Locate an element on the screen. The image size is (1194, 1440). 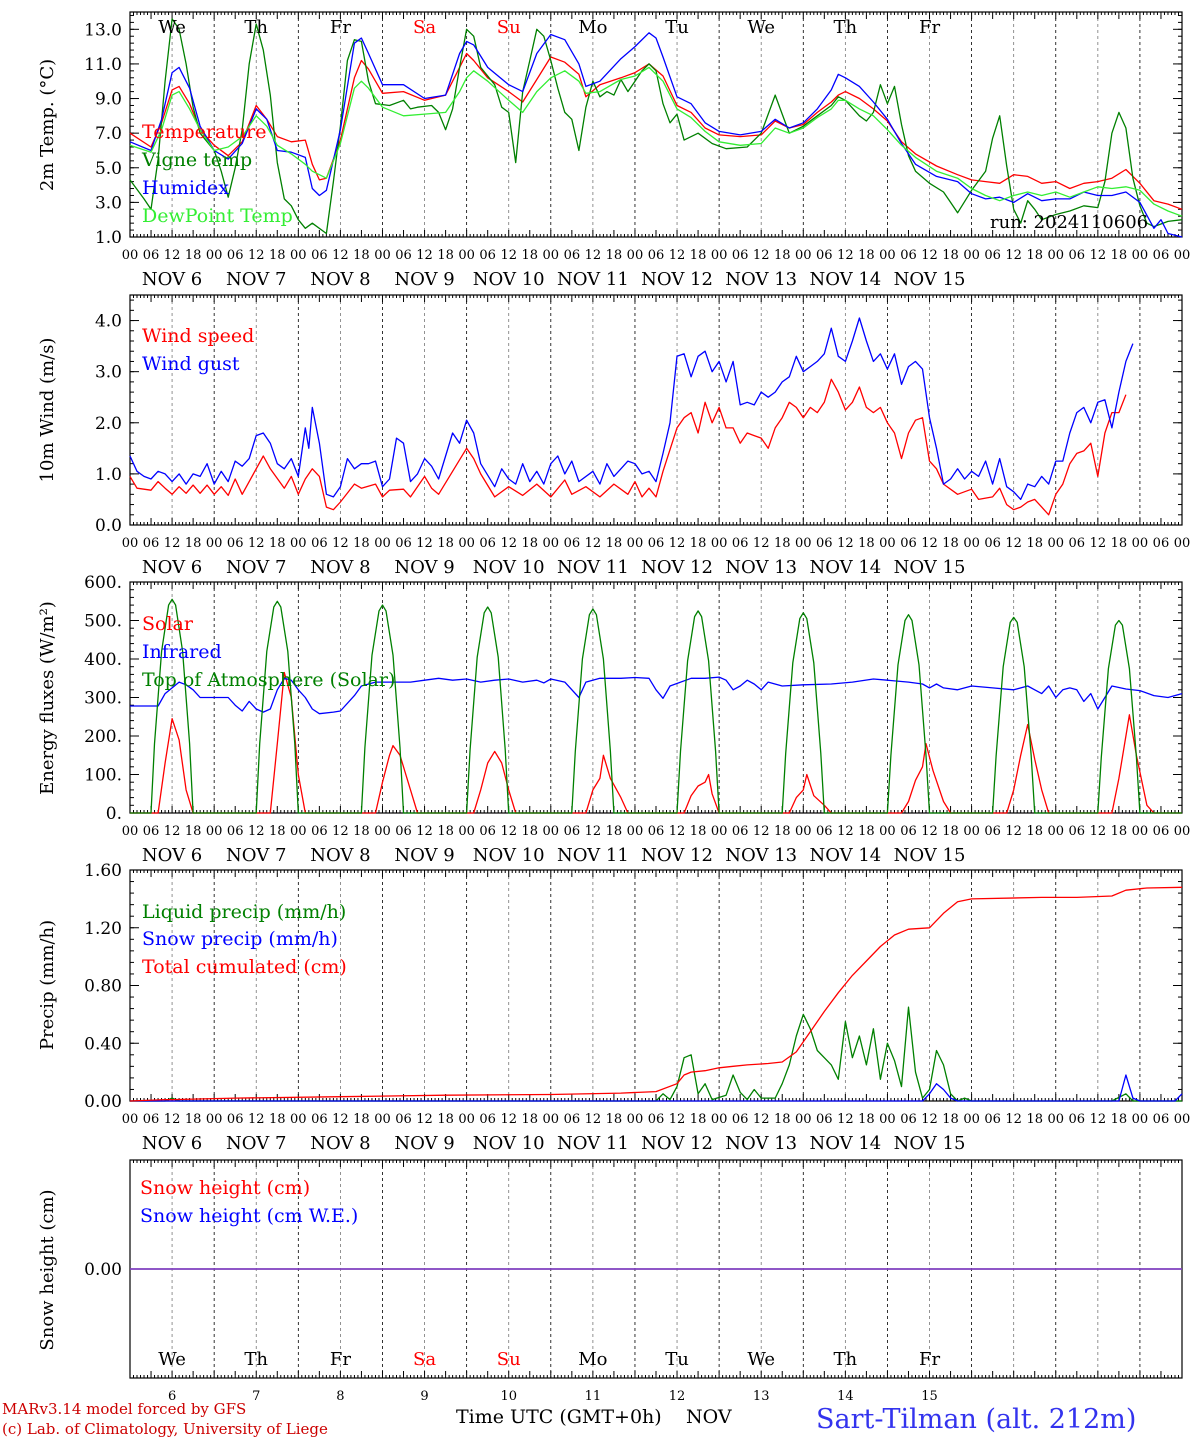
legend-entry: Wind speed is located at coordinates (198, 336).